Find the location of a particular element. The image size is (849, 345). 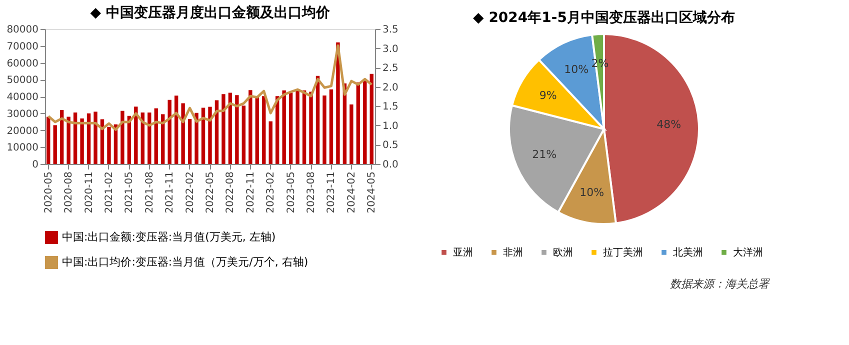

x-tick-label: 2022-02 is located at coordinates (190, 193).